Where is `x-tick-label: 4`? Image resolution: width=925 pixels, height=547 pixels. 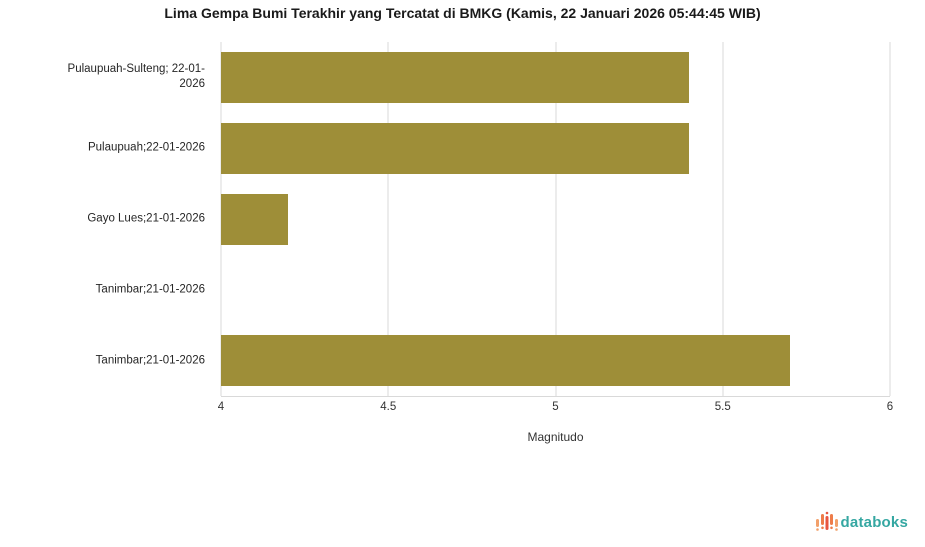 x-tick-label: 4 is located at coordinates (221, 407).